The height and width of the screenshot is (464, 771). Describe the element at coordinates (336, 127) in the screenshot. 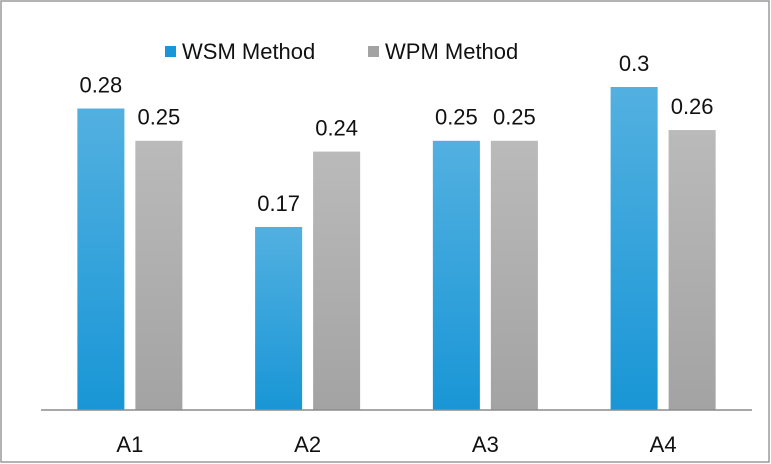

I see `value-label: 0.24` at that location.